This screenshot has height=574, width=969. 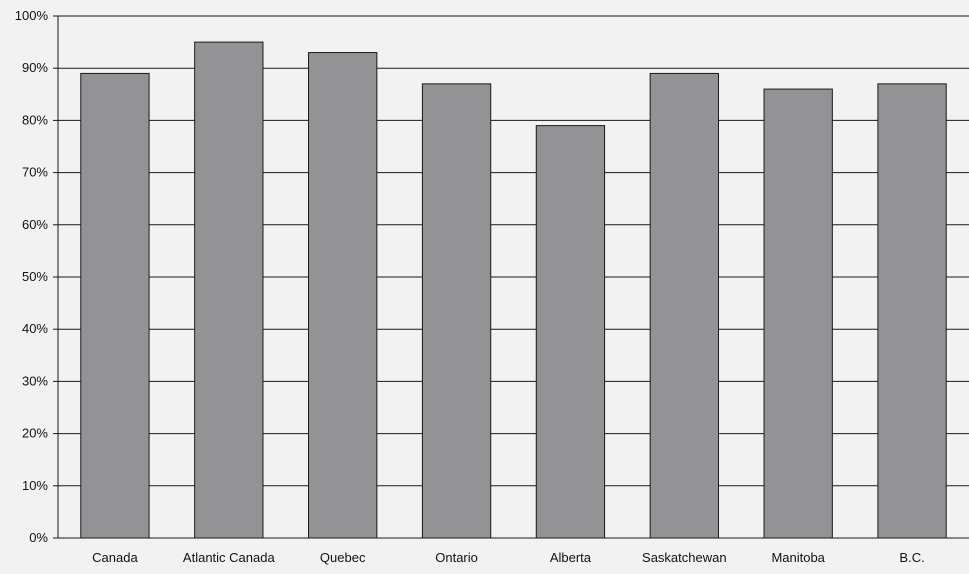 I want to click on y-tick-label: 50%, so click(x=35, y=276).